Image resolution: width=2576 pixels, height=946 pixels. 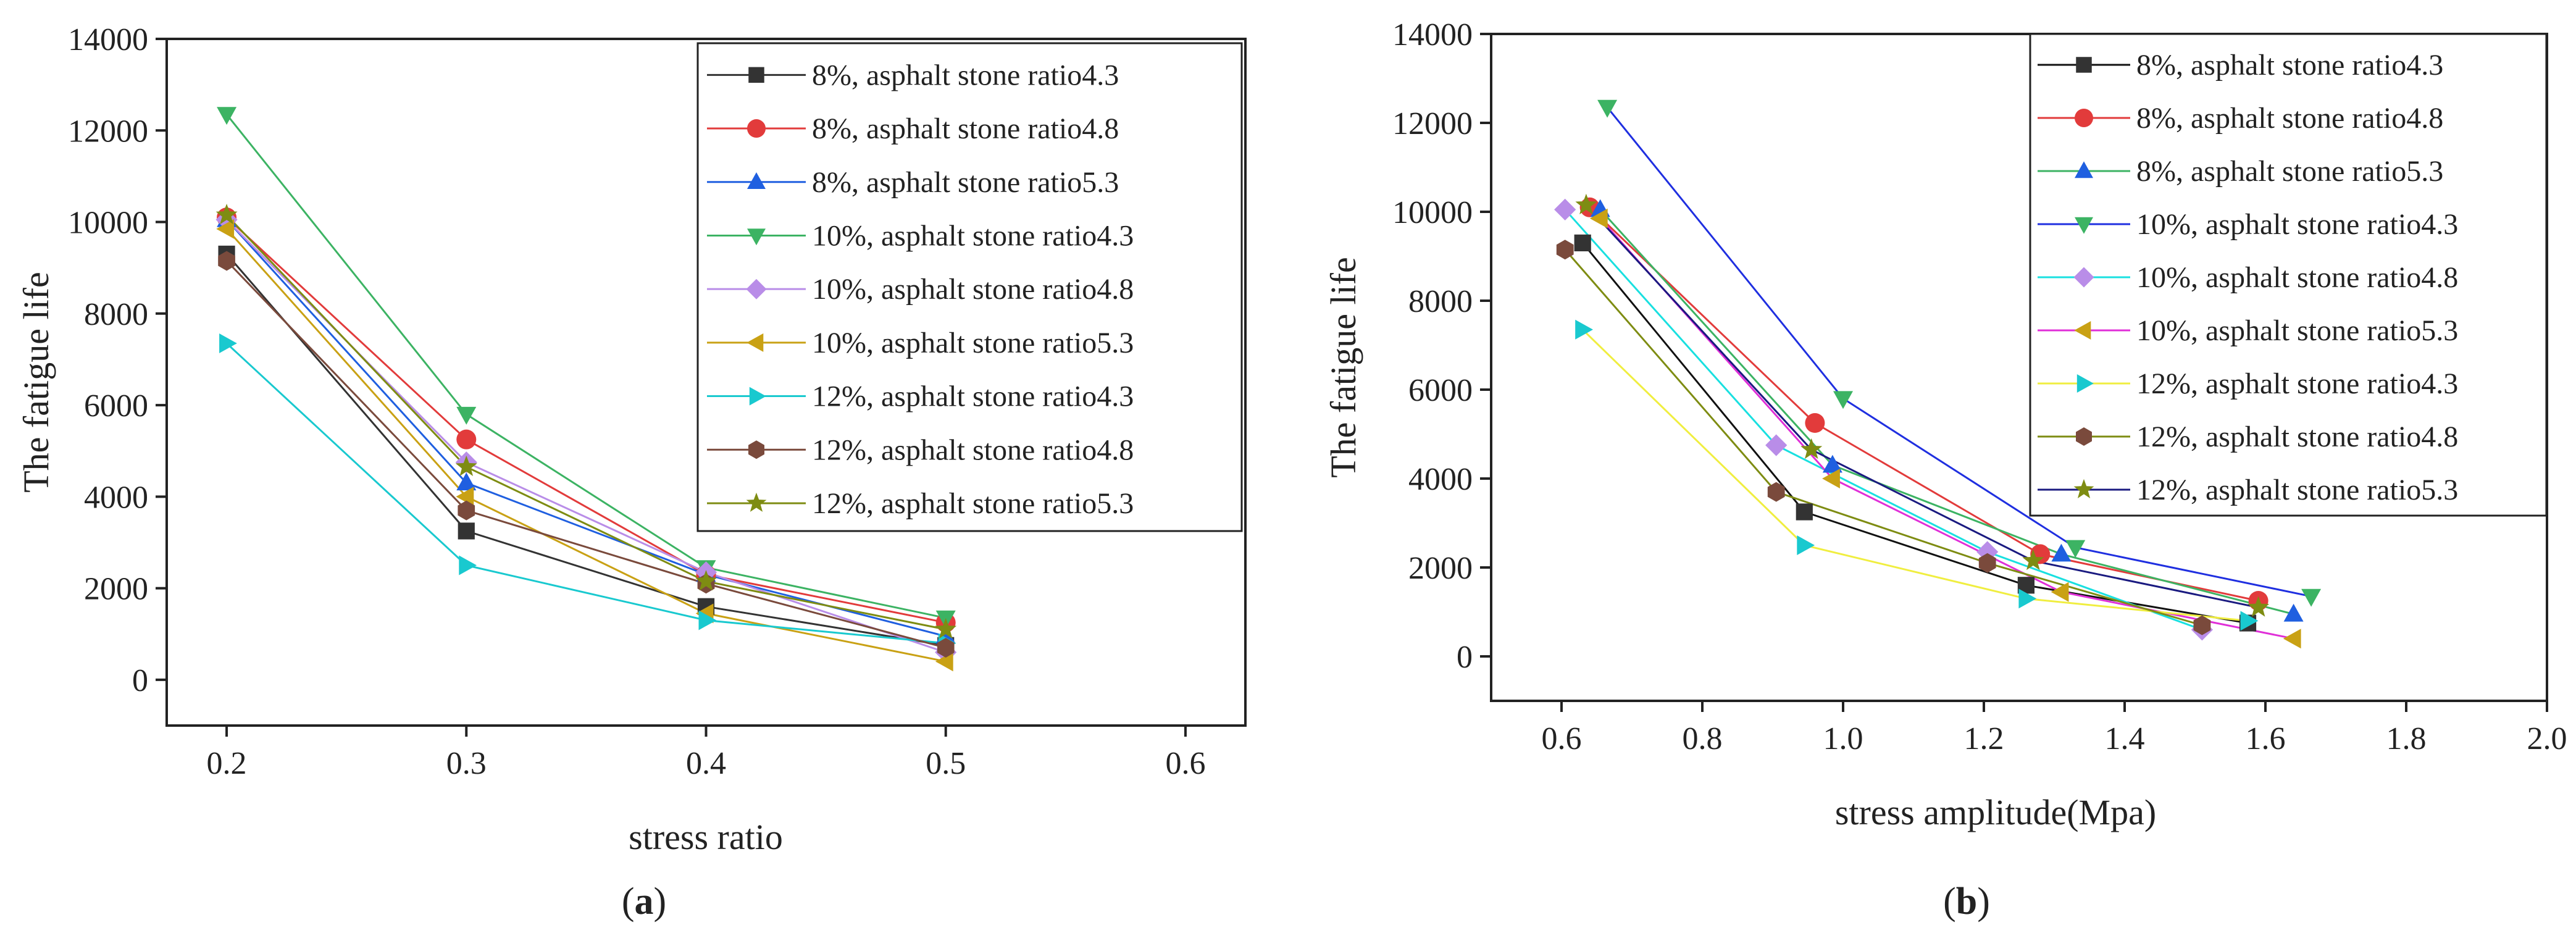 I want to click on panel-b-legend-label: 8%, asphalt stone ratio4.3, so click(x=2289, y=65).